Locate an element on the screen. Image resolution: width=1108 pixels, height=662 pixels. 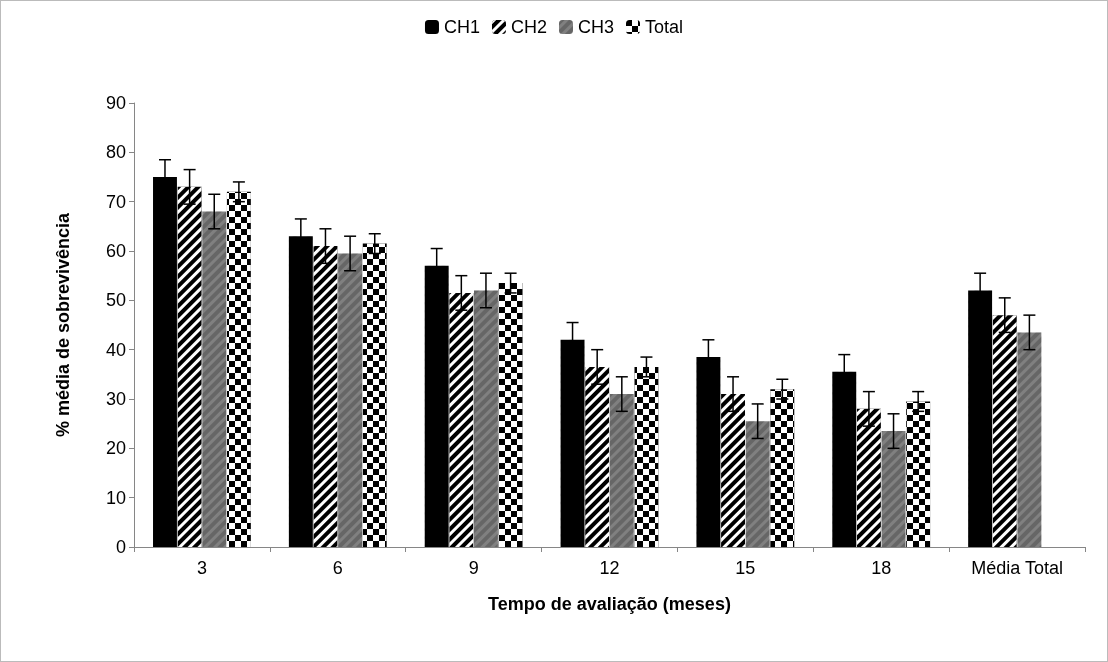
y-tick-label: 10 is located at coordinates (115, 497).